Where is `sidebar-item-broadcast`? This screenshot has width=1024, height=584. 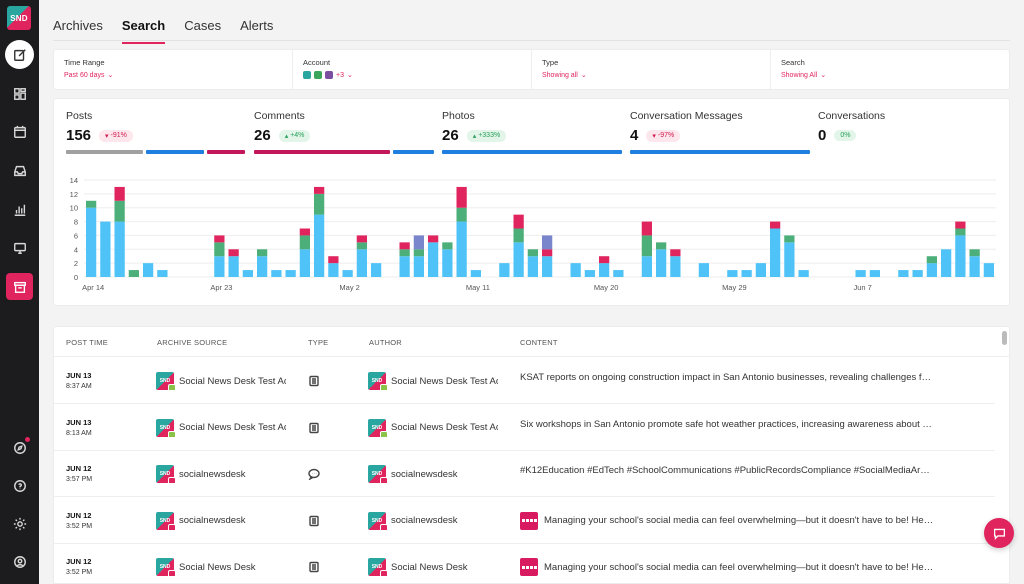
sidebar-item-broadcast is located at coordinates (19, 247).